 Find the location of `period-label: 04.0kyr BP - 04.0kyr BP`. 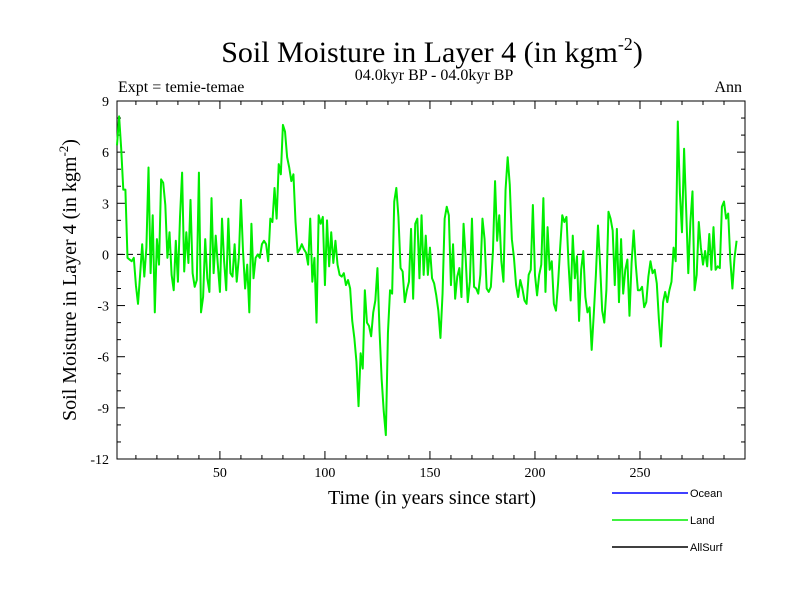

period-label: 04.0kyr BP - 04.0kyr BP is located at coordinates (434, 75).